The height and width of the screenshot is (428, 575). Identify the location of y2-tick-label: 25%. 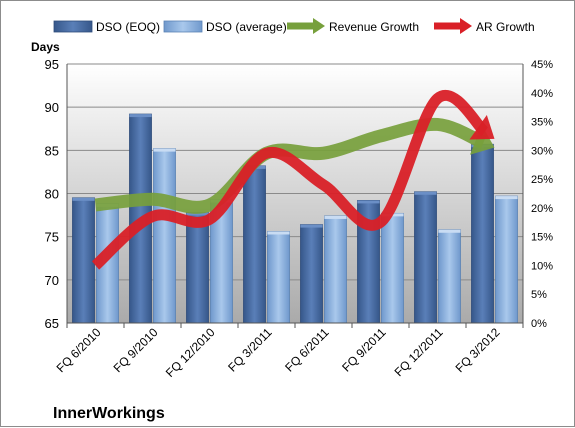
(542, 180).